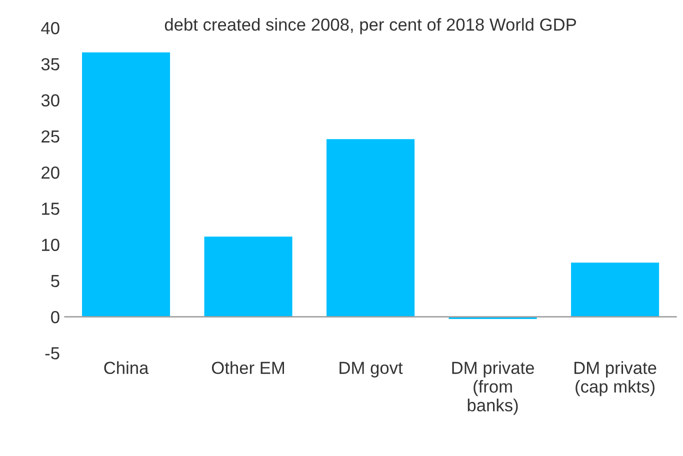 This screenshot has height=456, width=683. I want to click on chart-title: debt created since 2008, per cent of 2018 World GDP, so click(370, 26).